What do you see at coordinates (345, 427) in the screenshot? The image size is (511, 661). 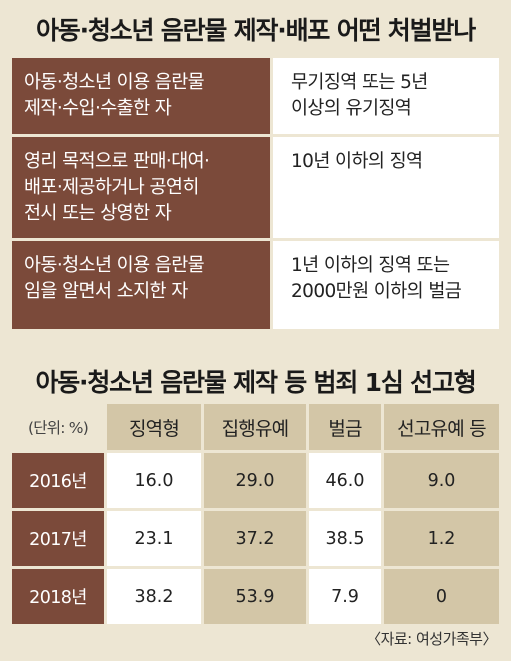 I see `column-header: 벌금` at bounding box center [345, 427].